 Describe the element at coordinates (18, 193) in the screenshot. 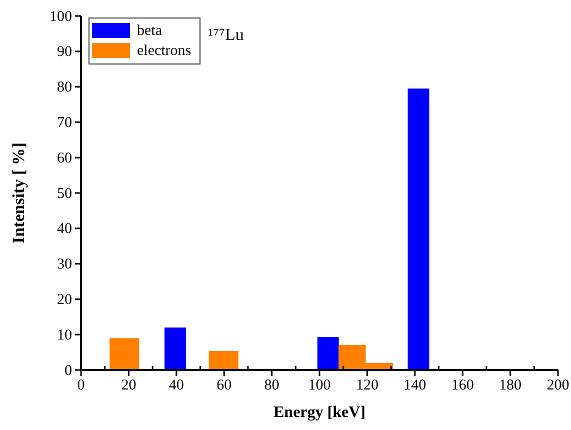

I see `y-axis-title: Intensity [ %]` at that location.